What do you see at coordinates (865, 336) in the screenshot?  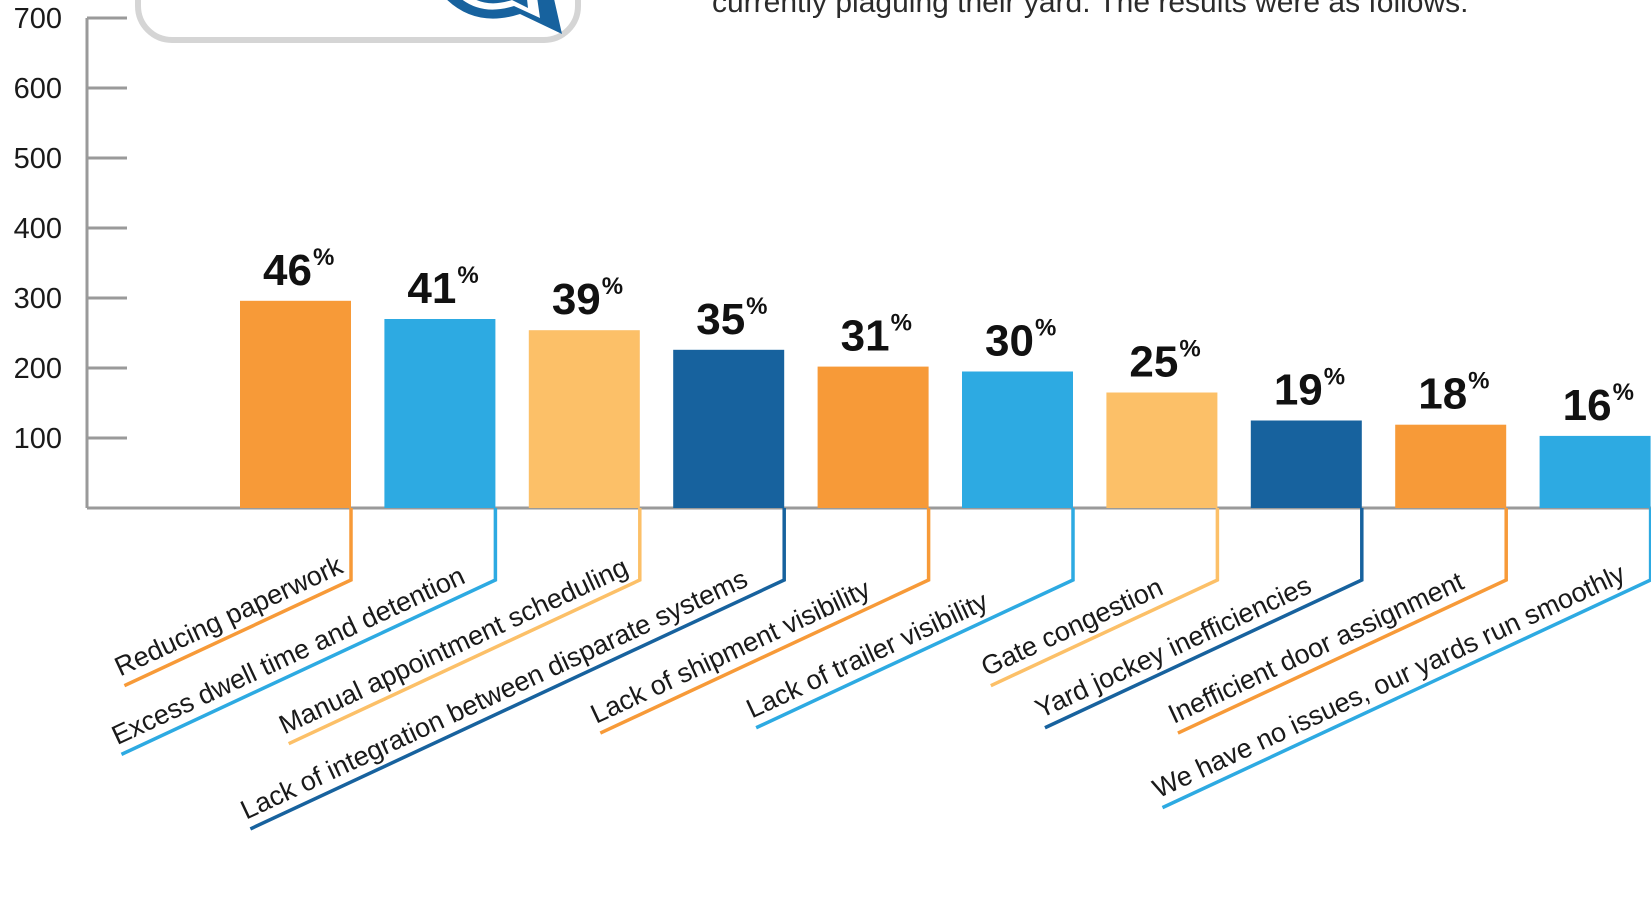 I see `data-label: 31` at bounding box center [865, 336].